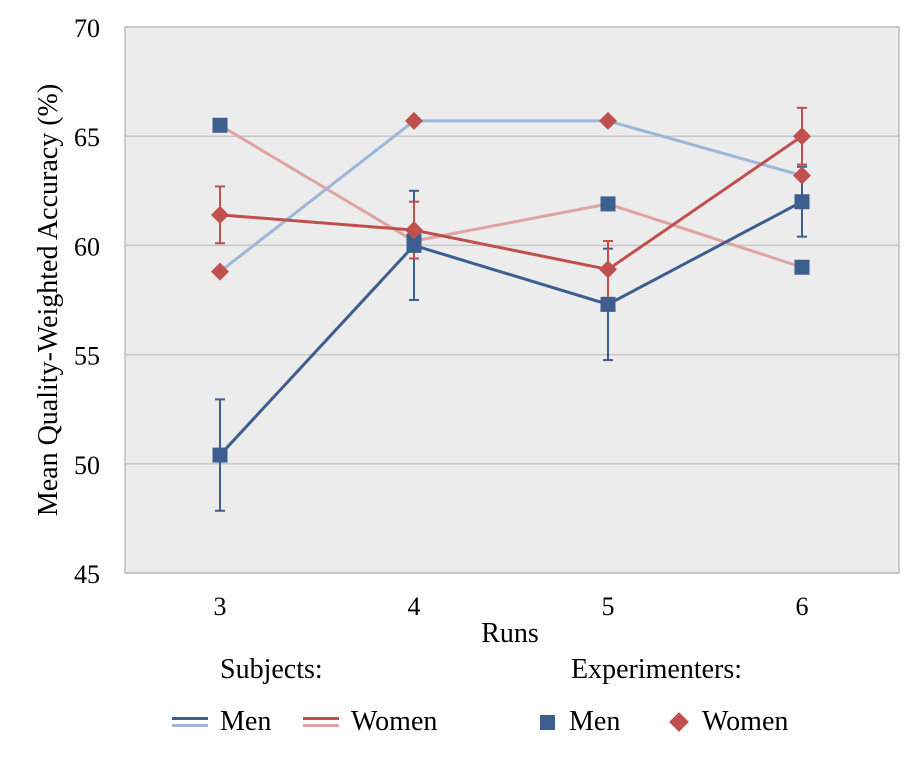 This screenshot has width=923, height=762. I want to click on y-axis-label: Mean Quality-Weighted Accuracy (%), so click(48, 300).